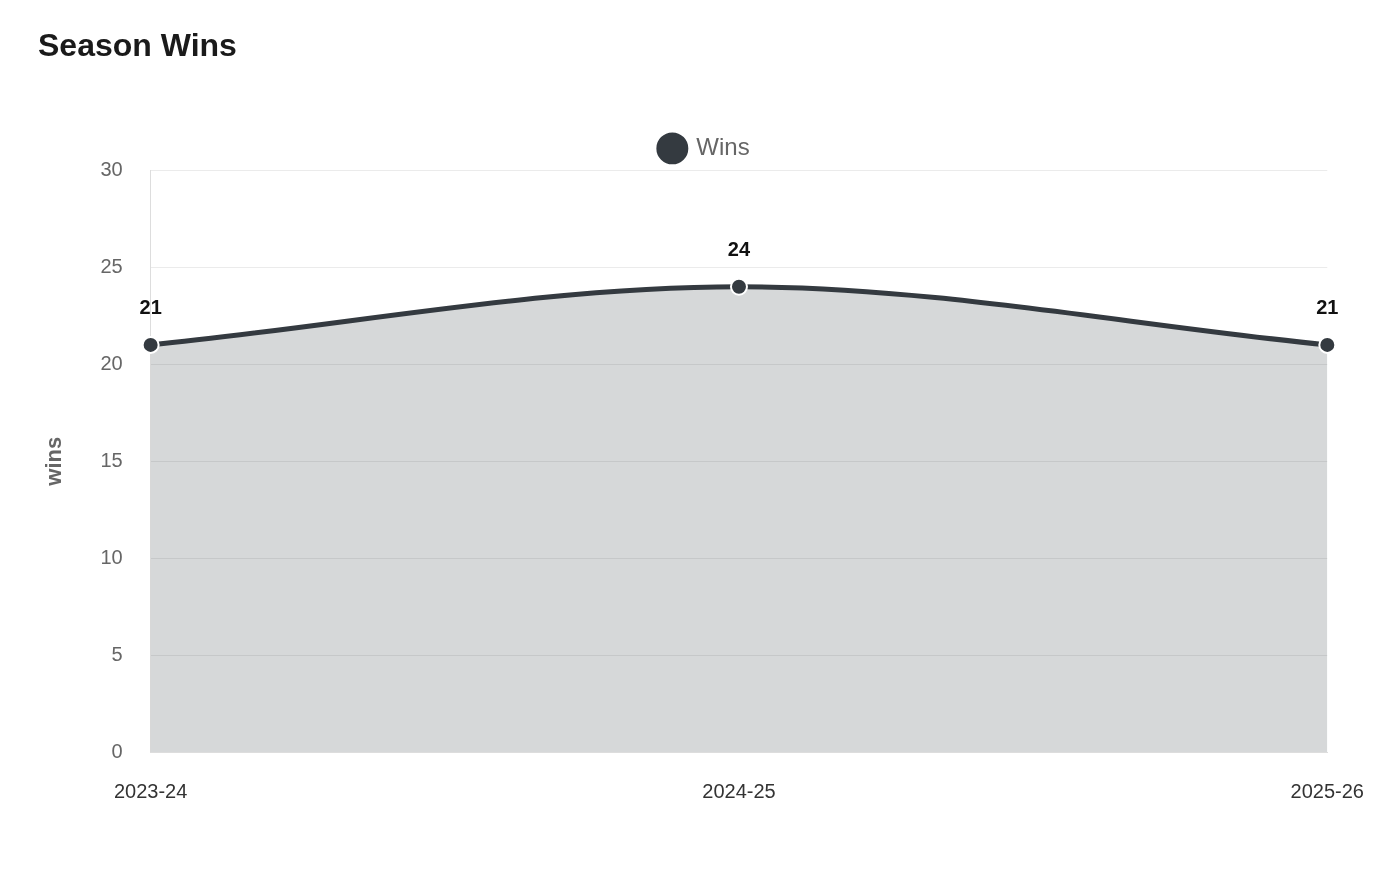 This screenshot has width=1400, height=880. Describe the element at coordinates (111, 362) in the screenshot. I see `y-tick-label: 20` at that location.